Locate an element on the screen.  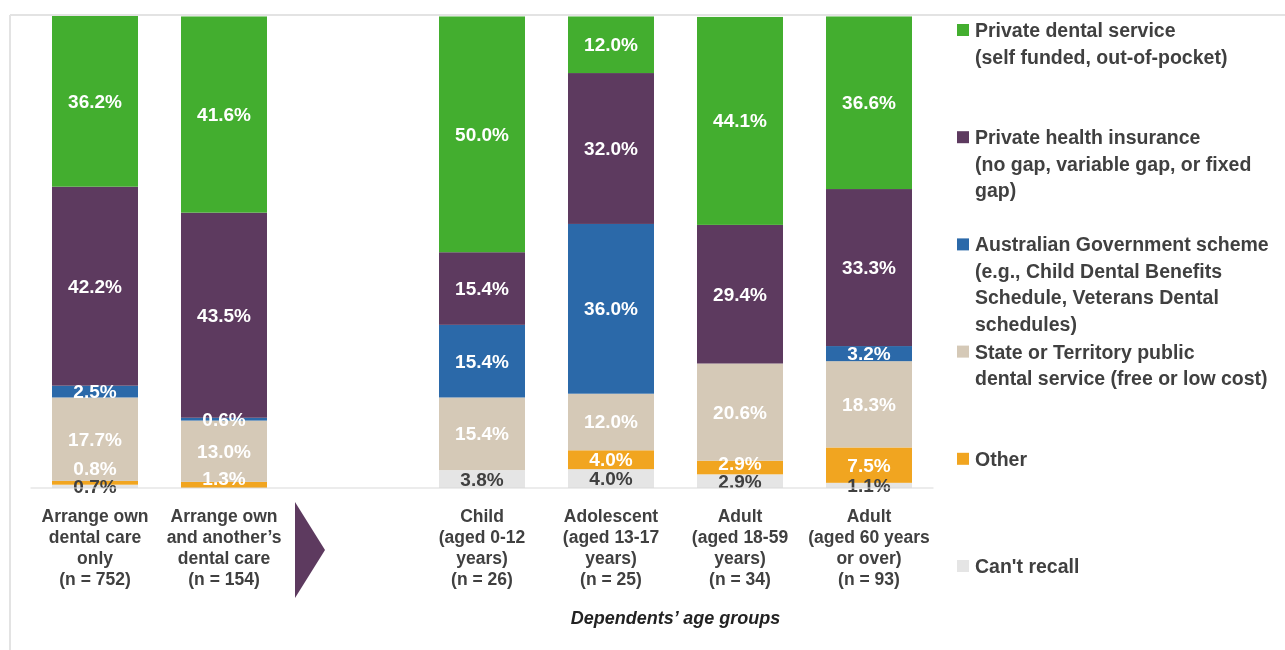
data-label: 36.0% is located at coordinates (611, 309).